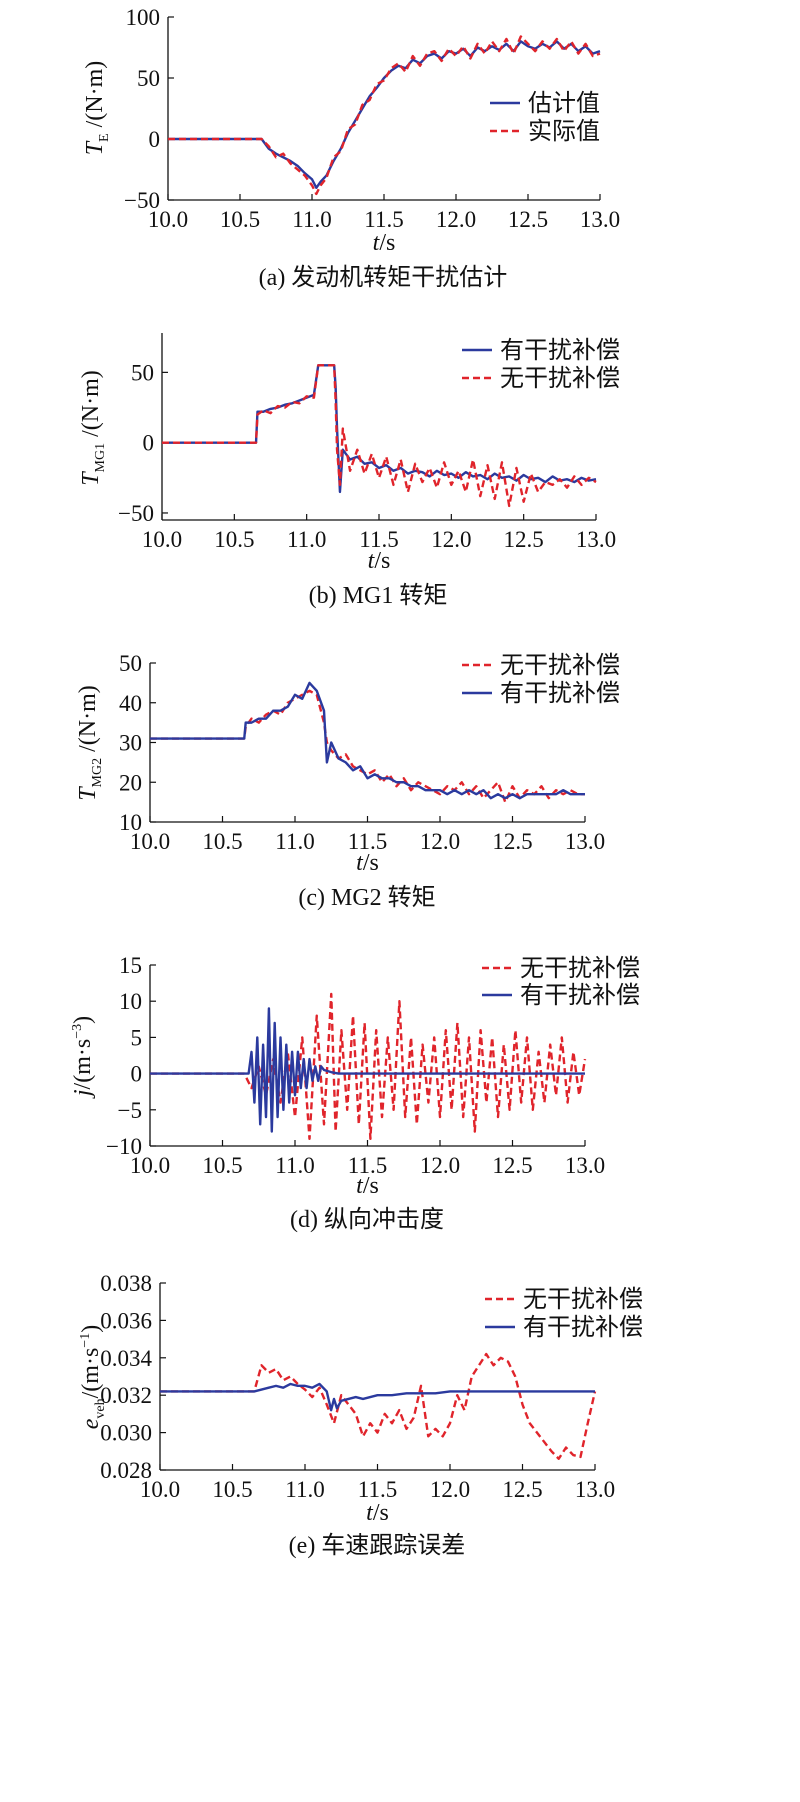 The height and width of the screenshot is (1802, 800). What do you see at coordinates (366, 897) in the screenshot?
I see `panel-caption: (c) MG2 转矩` at bounding box center [366, 897].